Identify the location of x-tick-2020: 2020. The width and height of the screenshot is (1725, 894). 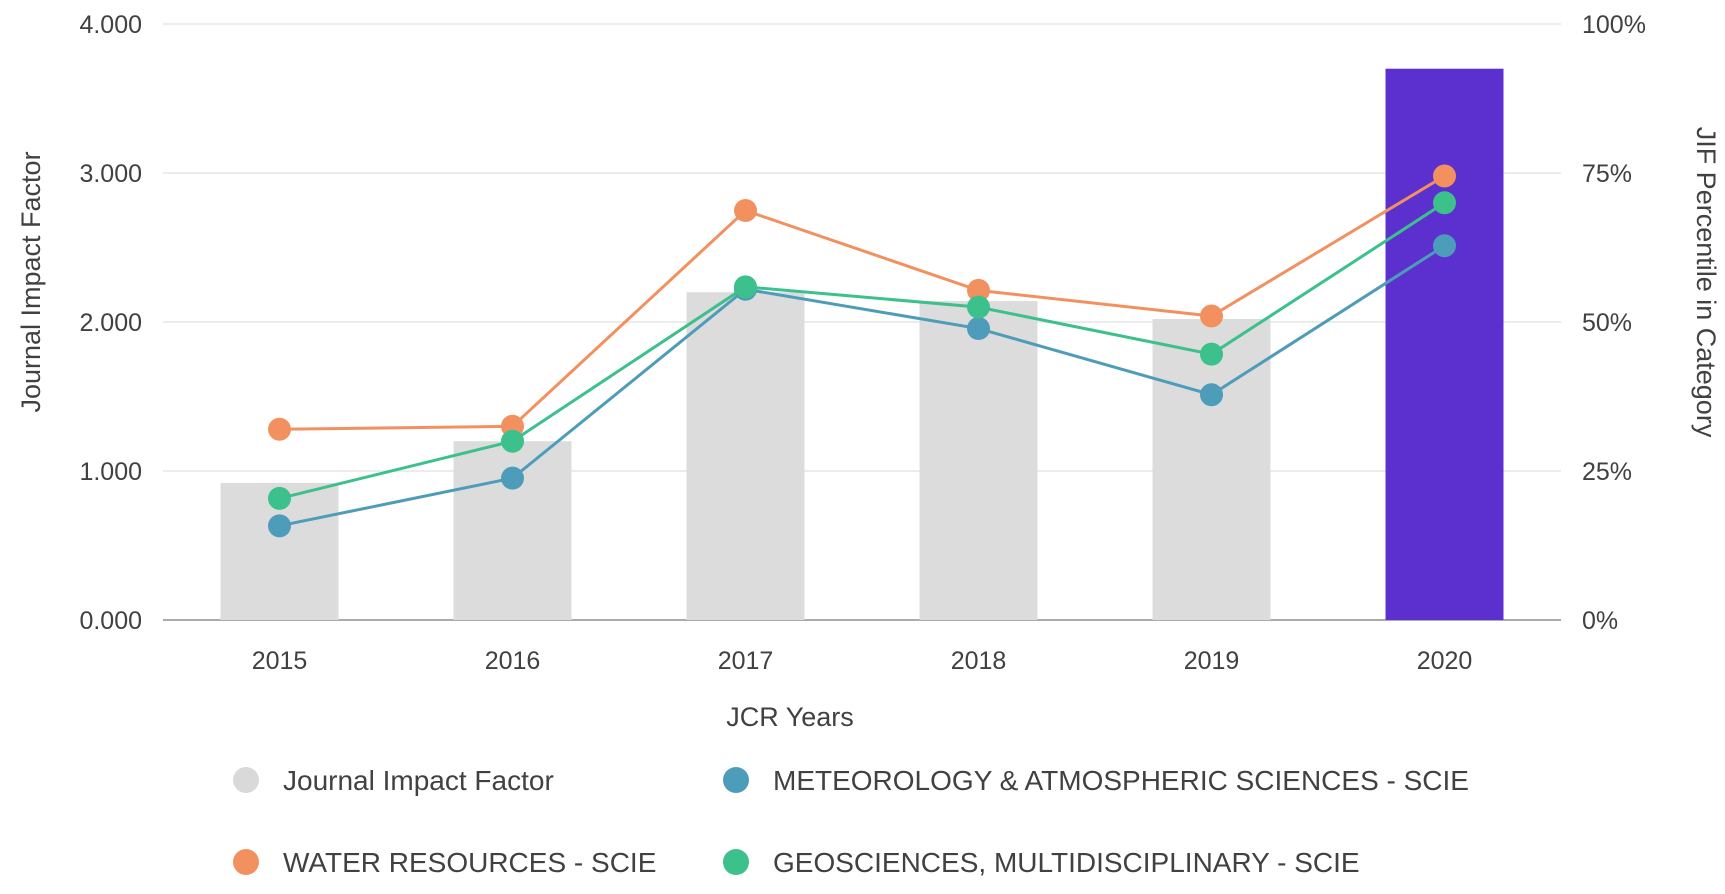
(1445, 661).